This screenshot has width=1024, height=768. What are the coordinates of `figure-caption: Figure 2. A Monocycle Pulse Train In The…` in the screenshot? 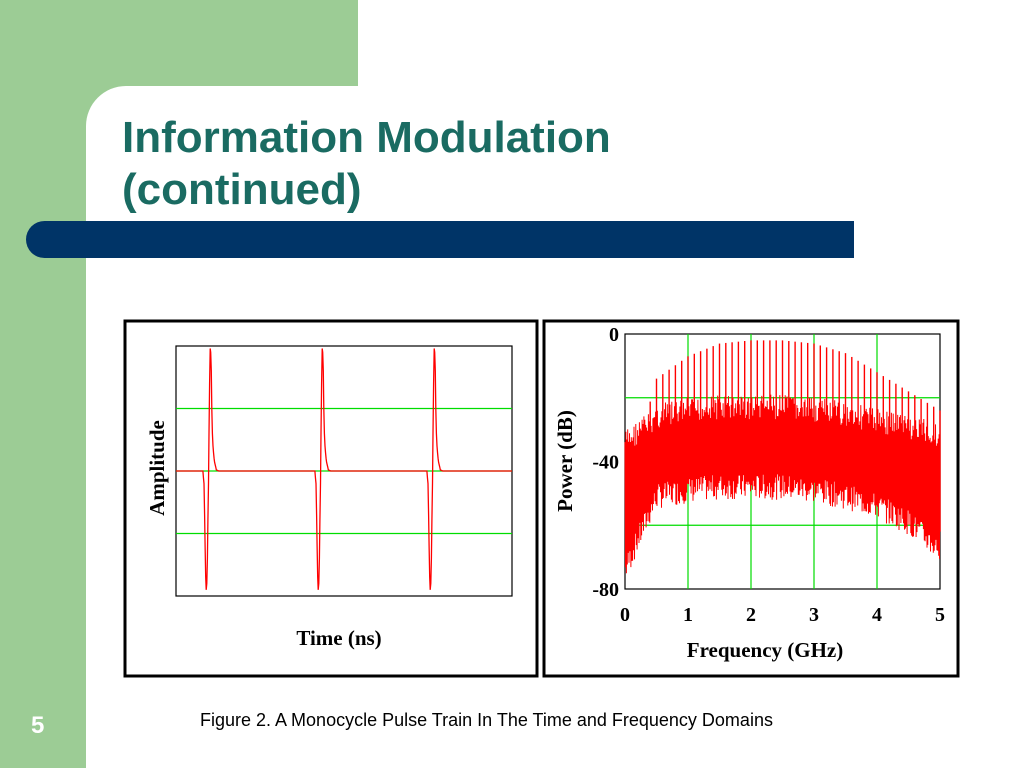 It's located at (486, 720).